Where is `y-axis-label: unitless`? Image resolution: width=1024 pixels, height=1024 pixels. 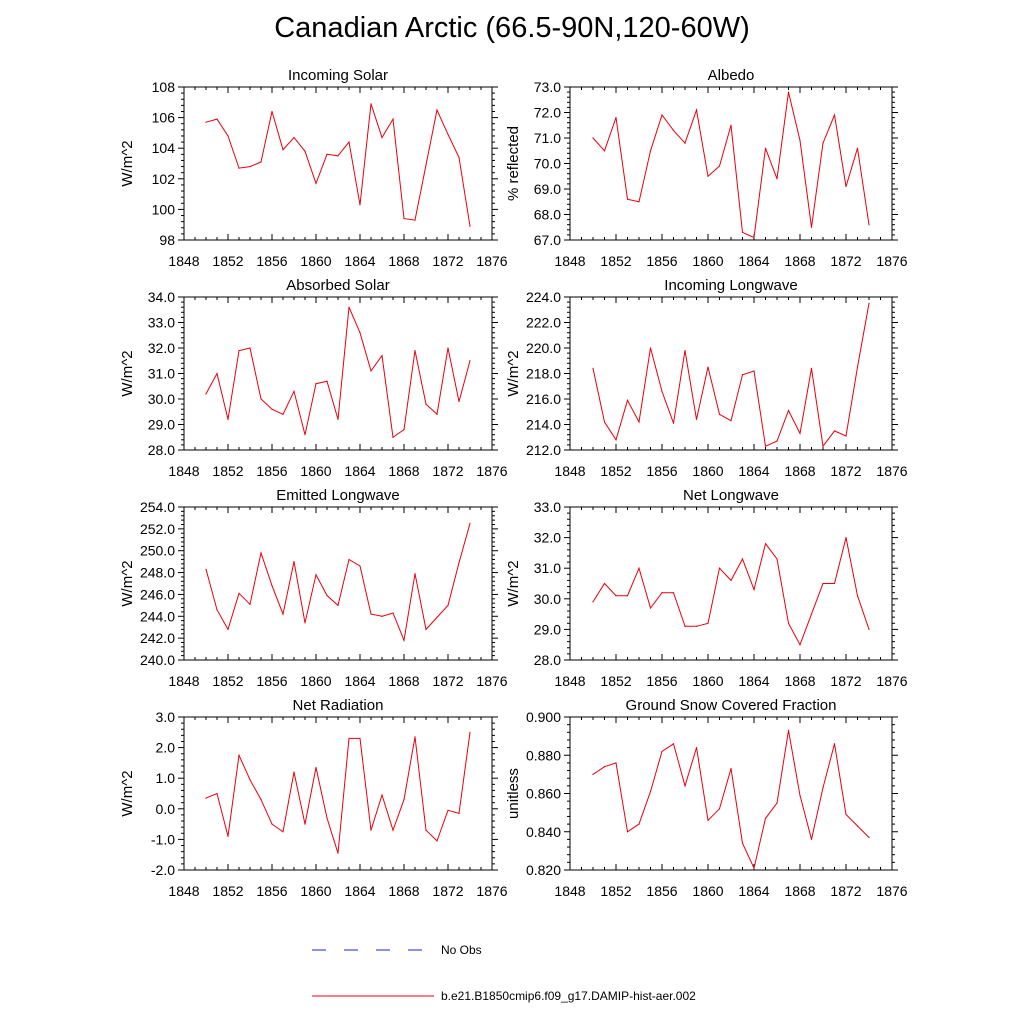 y-axis-label: unitless is located at coordinates (513, 793).